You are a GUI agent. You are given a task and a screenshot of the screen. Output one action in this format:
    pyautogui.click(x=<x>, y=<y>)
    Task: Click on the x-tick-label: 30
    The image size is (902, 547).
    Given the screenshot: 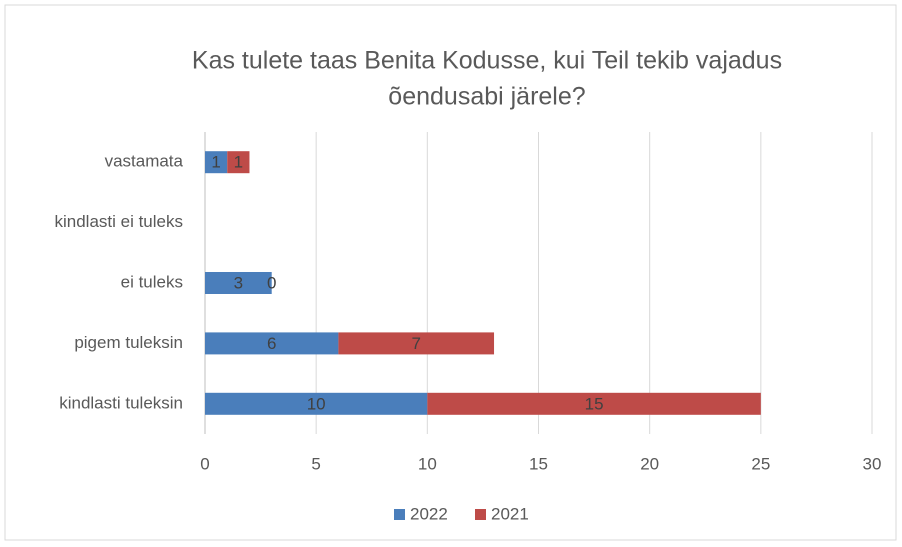 What is the action you would take?
    pyautogui.click(x=872, y=463)
    